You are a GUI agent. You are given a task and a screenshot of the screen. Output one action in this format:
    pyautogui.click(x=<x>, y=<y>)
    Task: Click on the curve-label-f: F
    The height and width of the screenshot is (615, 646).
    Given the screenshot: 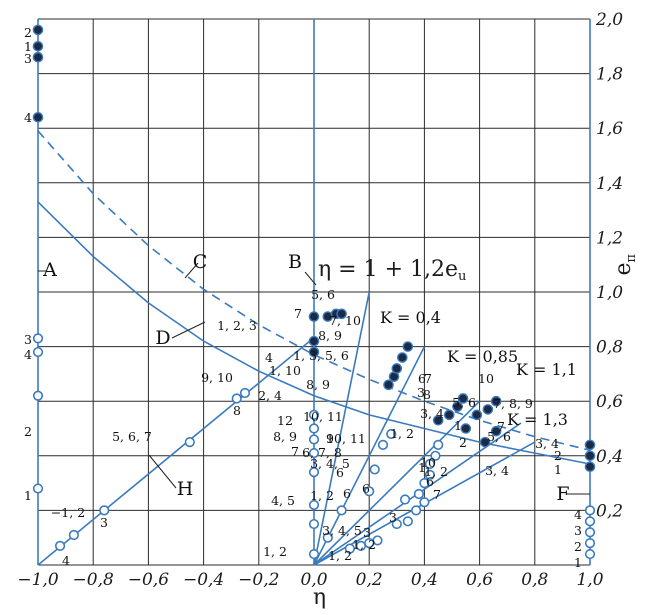 What is the action you would take?
    pyautogui.click(x=562, y=494)
    